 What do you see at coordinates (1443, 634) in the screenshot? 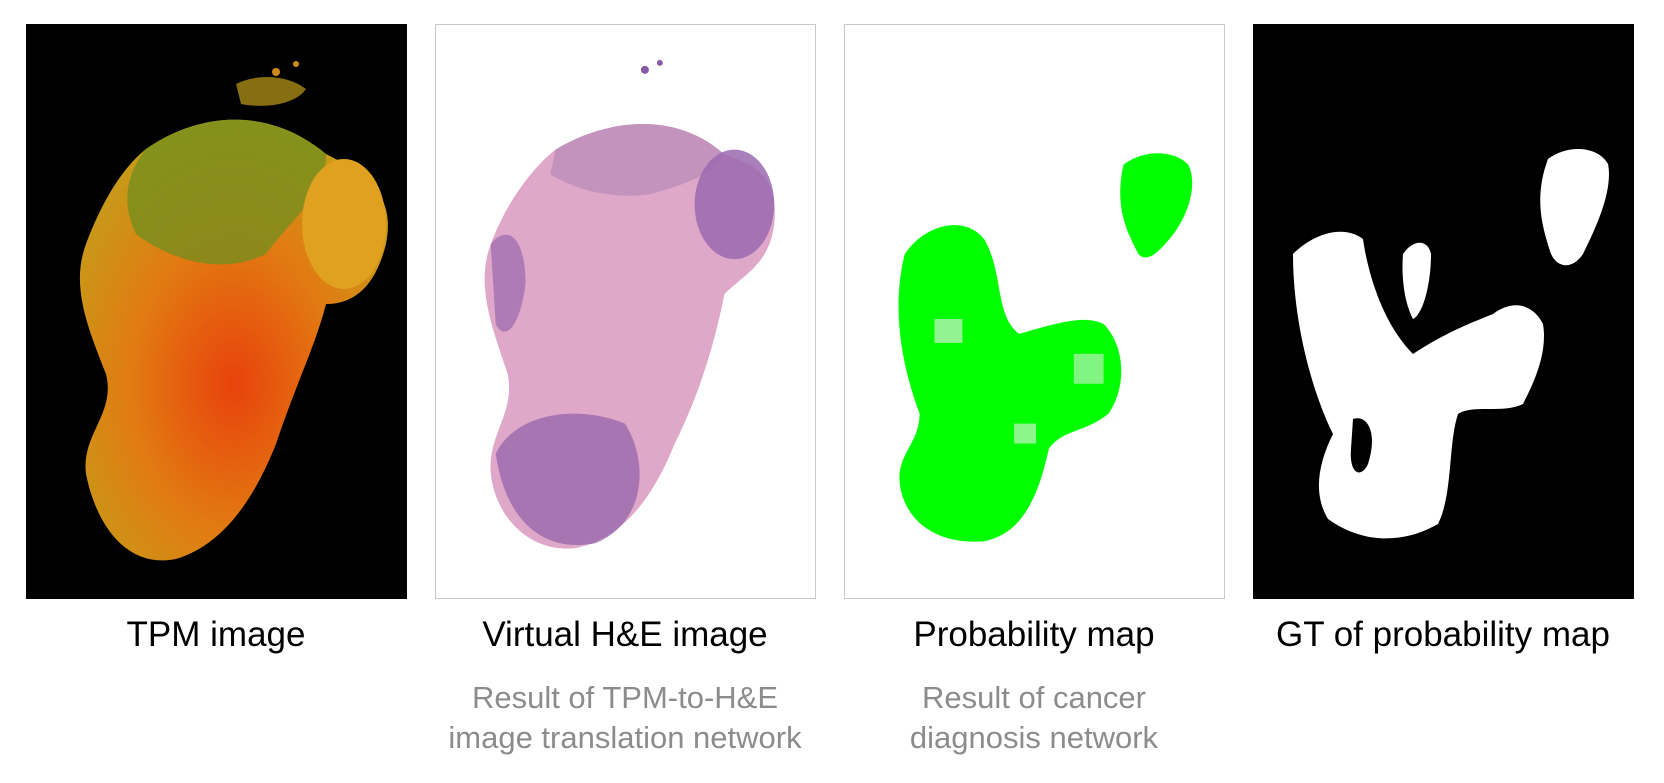
I see `caption-gt-probability-map: GT of probability map` at bounding box center [1443, 634].